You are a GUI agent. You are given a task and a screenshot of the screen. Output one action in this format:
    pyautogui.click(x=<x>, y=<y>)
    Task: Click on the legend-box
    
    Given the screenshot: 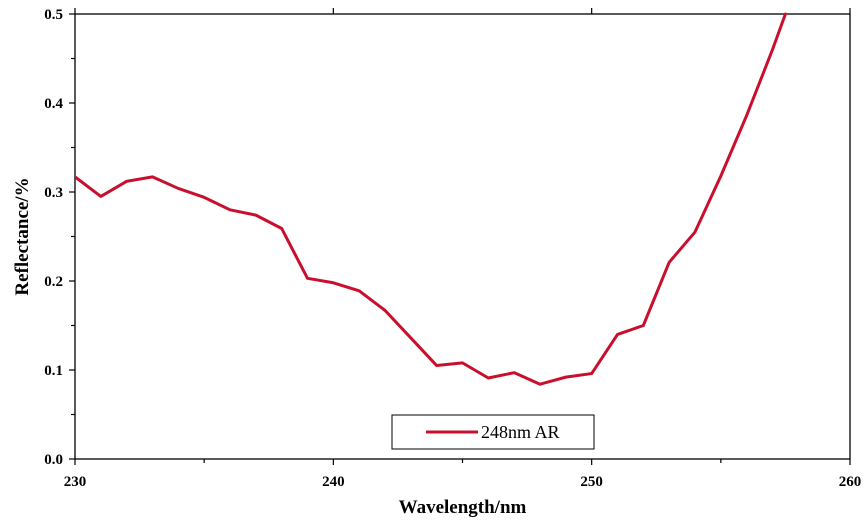 What is the action you would take?
    pyautogui.click(x=493, y=432)
    